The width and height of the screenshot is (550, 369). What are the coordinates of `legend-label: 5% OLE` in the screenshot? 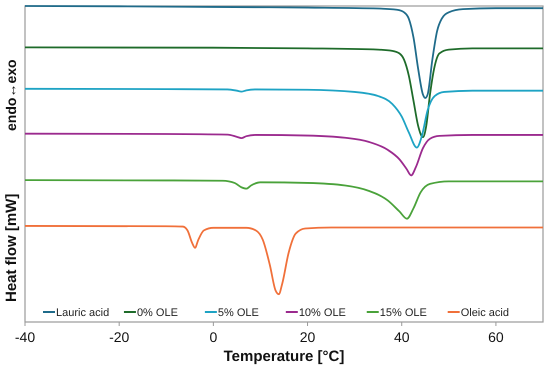 It's located at (238, 313).